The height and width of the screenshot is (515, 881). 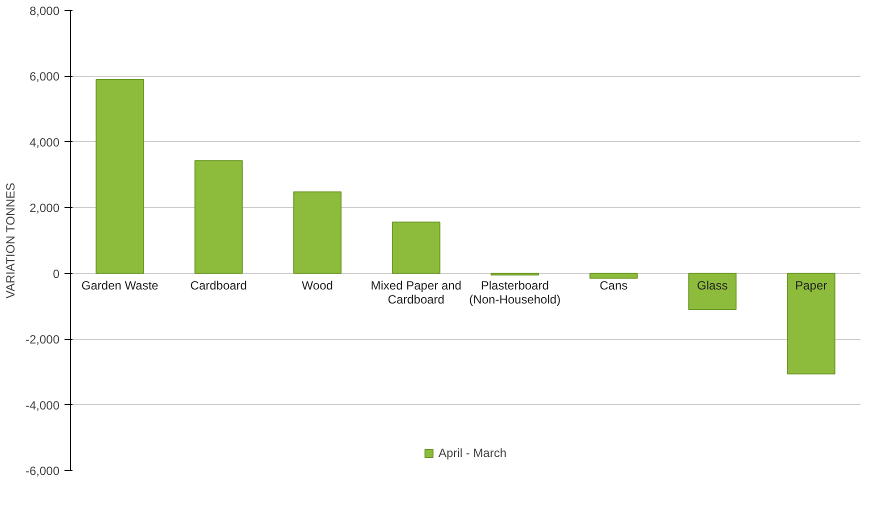 I want to click on legend-label: April - March, so click(x=472, y=453).